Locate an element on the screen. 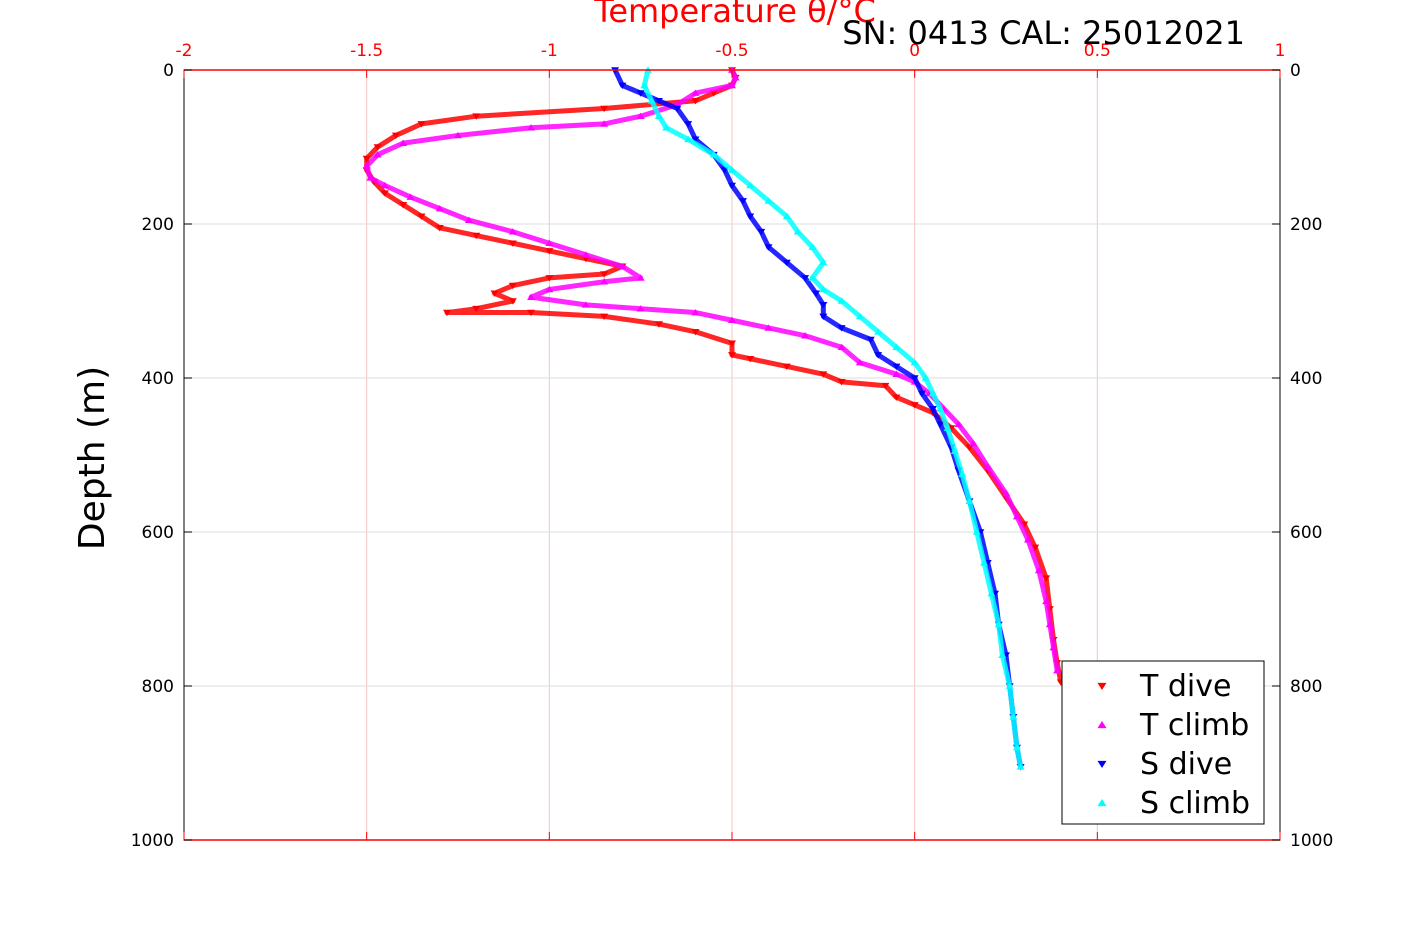 This screenshot has height=949, width=1417. legend: T dive T climb S dive S climb is located at coordinates (1163, 742).